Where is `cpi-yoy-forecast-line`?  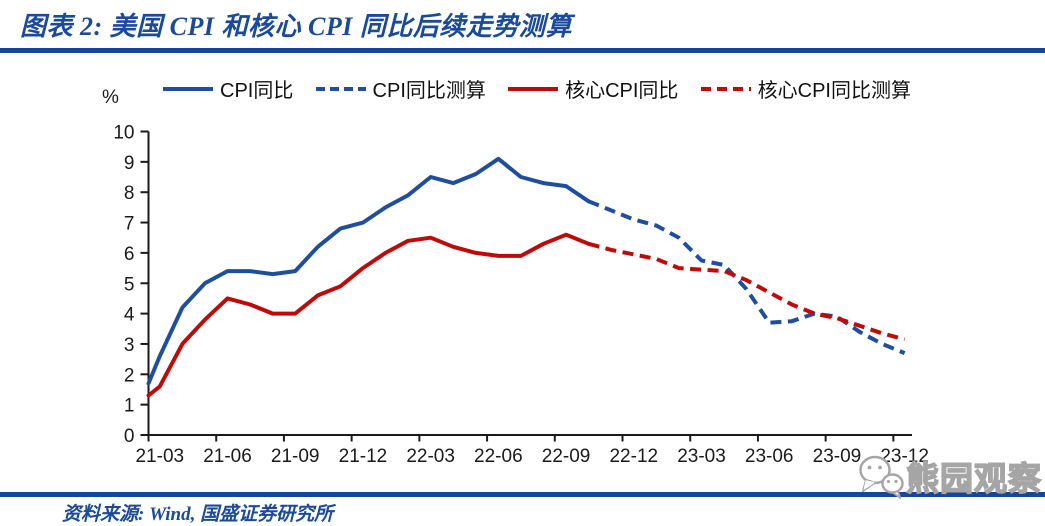 cpi-yoy-forecast-line is located at coordinates (746, 277).